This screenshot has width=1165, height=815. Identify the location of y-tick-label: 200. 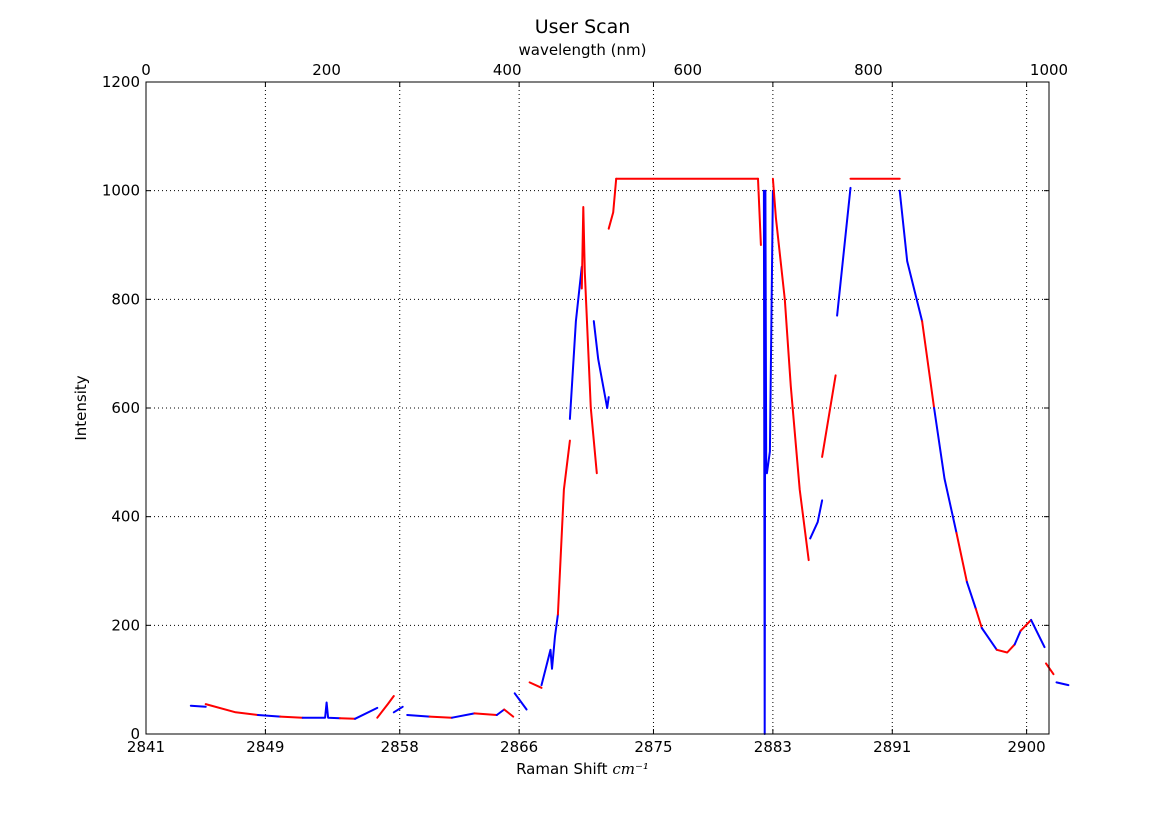
(125, 625).